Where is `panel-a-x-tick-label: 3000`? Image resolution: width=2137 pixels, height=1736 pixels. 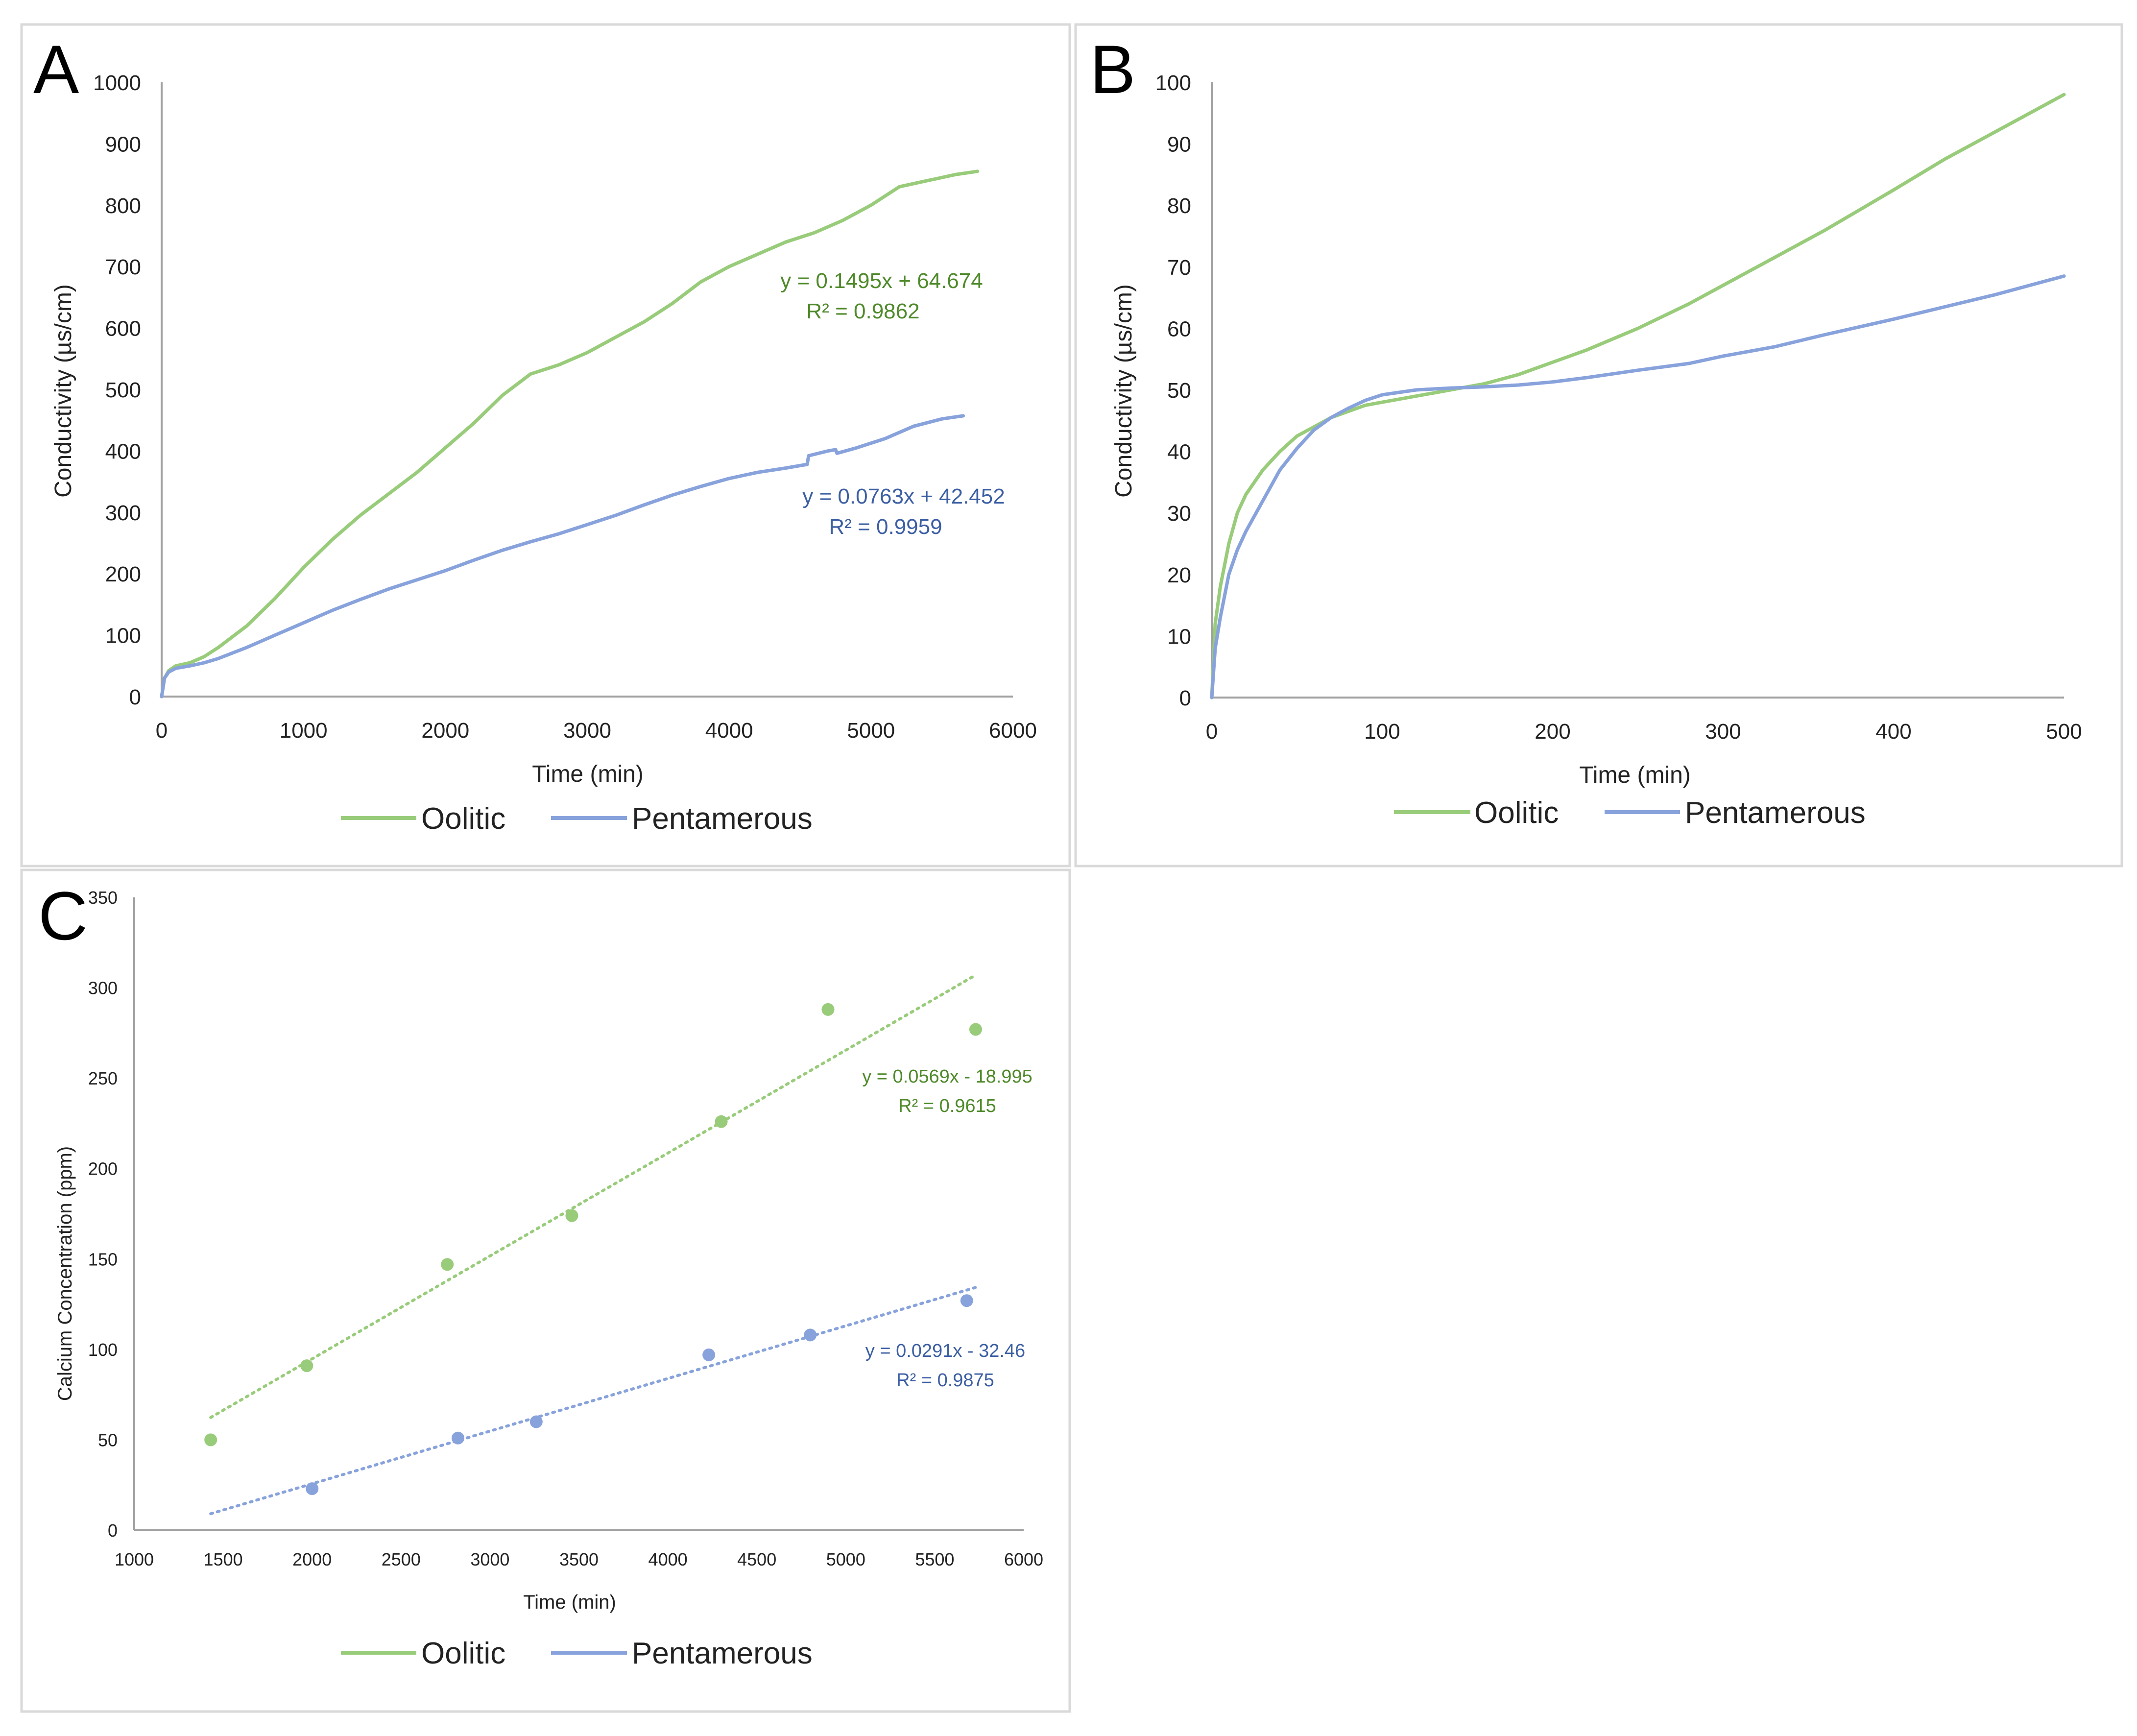
panel-a-x-tick-label: 3000 is located at coordinates (587, 731).